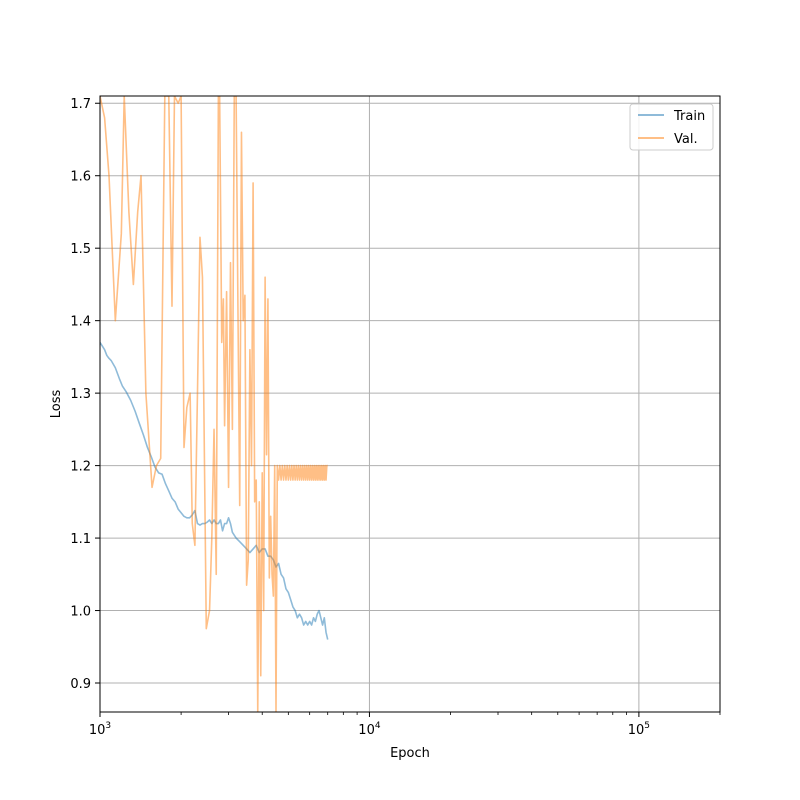 The width and height of the screenshot is (800, 800). Describe the element at coordinates (80, 394) in the screenshot. I see `y-tick-label: 1.3` at that location.